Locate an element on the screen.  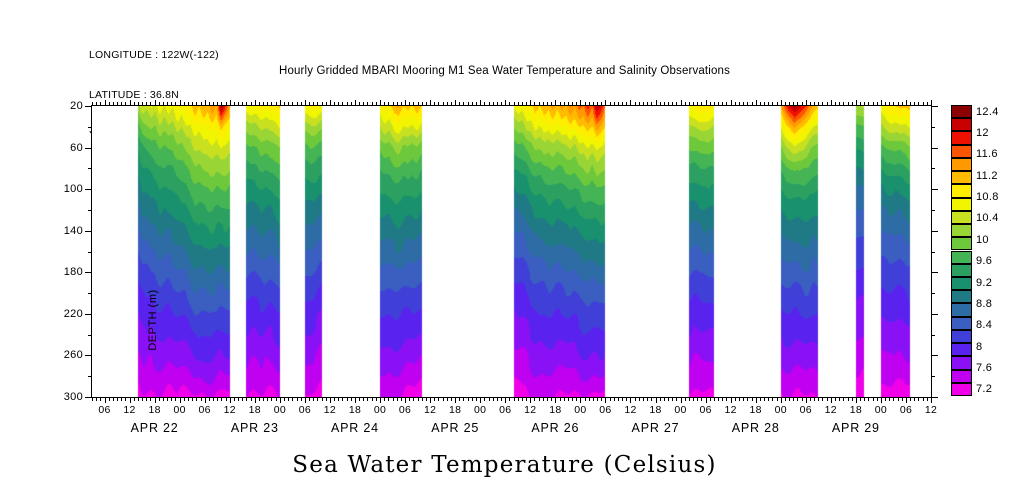
y-tick-label: 100 is located at coordinates (73, 189).